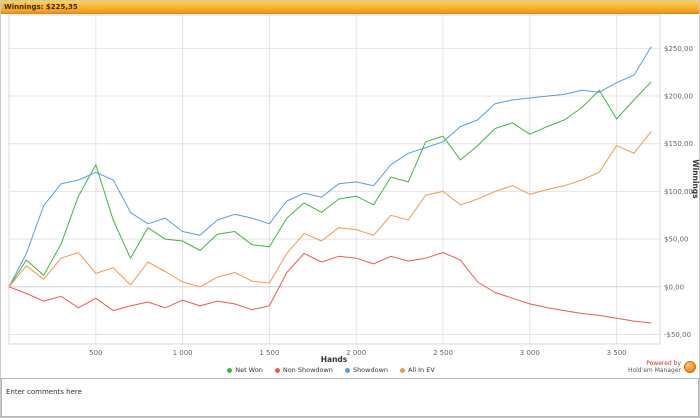 The width and height of the screenshot is (700, 418). I want to click on x-tick-label: 3 000, so click(530, 353).